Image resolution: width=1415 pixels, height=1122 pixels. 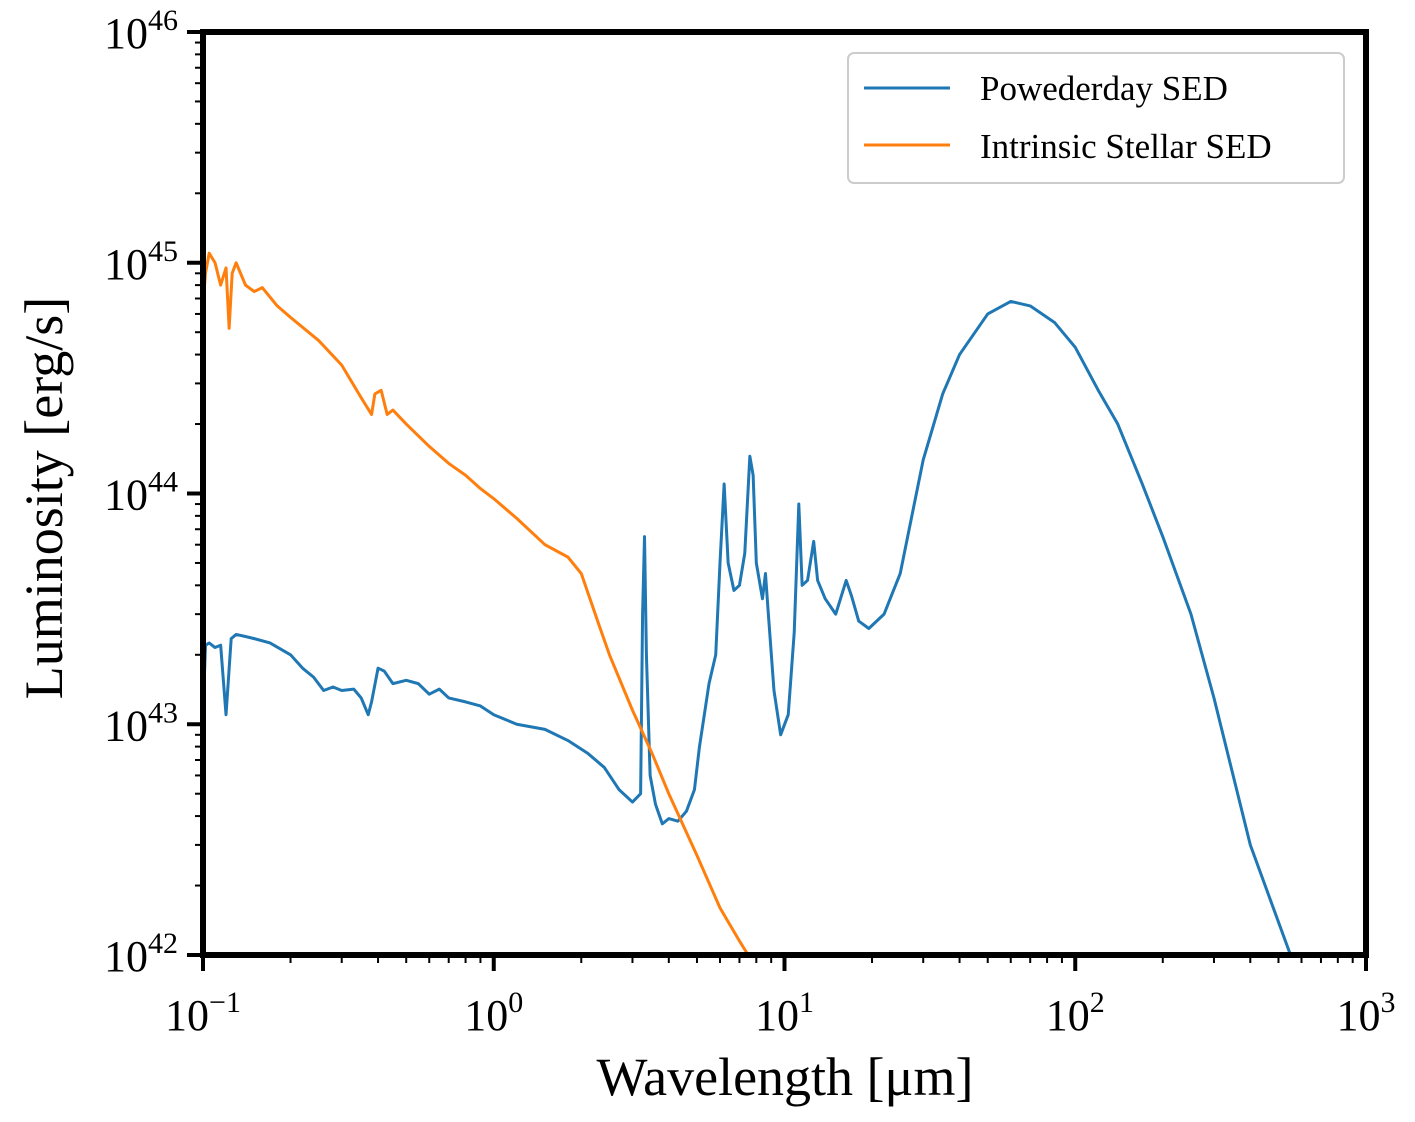 I want to click on legend-box, so click(x=1096, y=118).